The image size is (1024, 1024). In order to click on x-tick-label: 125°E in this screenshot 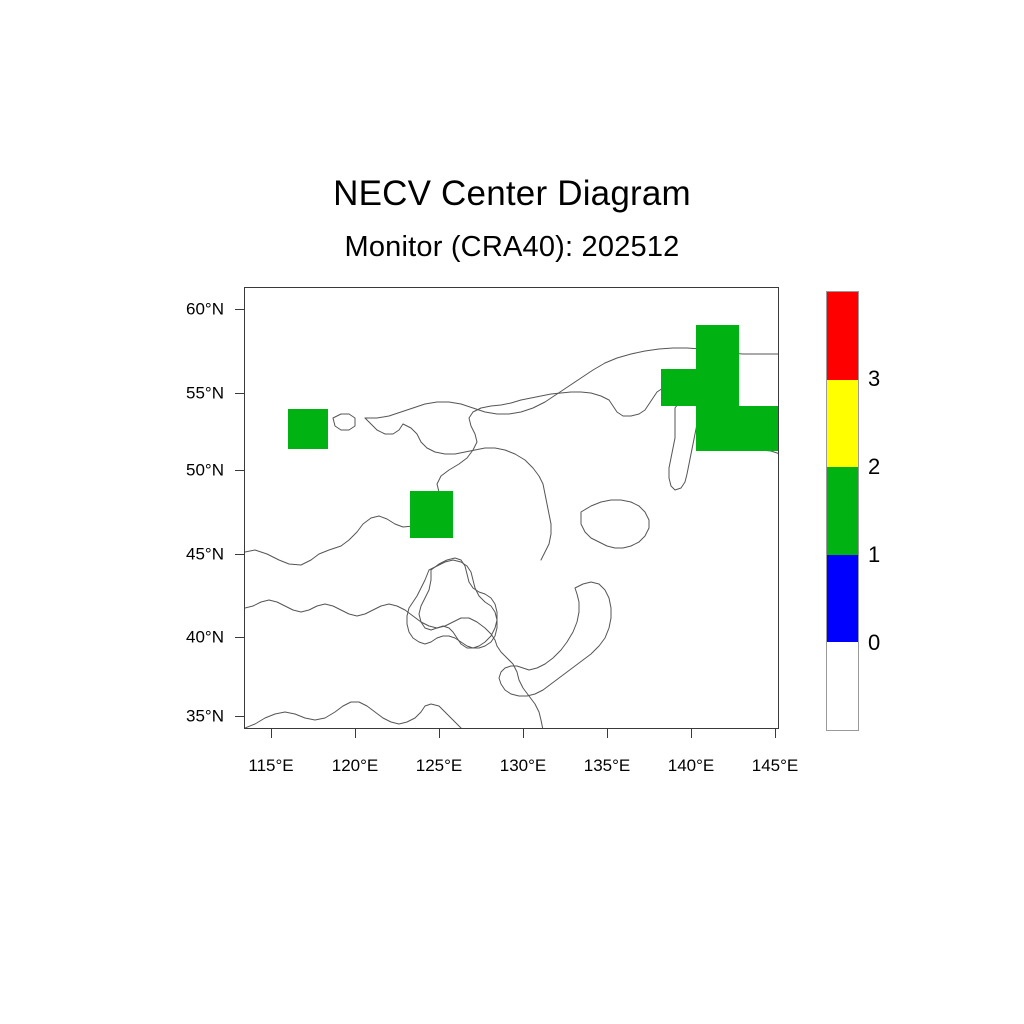, I will do `click(439, 765)`.